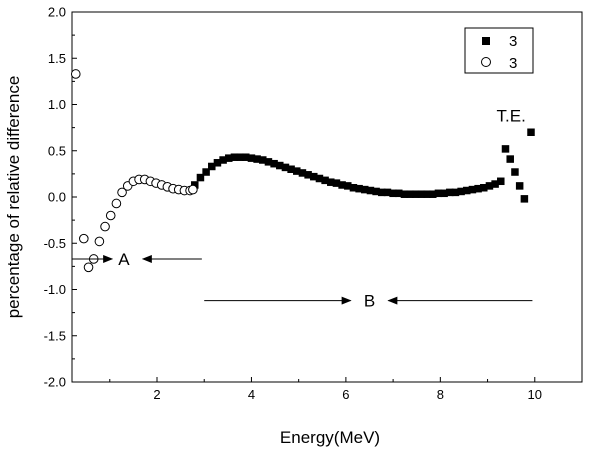 The height and width of the screenshot is (450, 589). I want to click on x-tick-label: 2, so click(156, 394).